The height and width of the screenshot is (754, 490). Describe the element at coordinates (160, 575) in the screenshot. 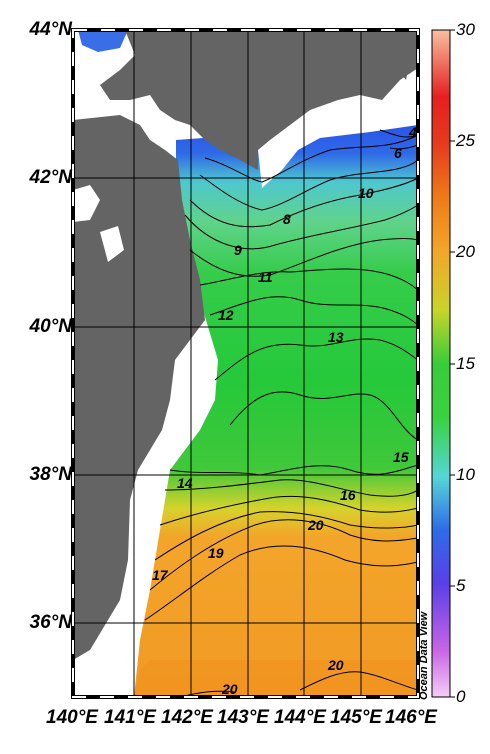

I see `contour-label: 17` at that location.